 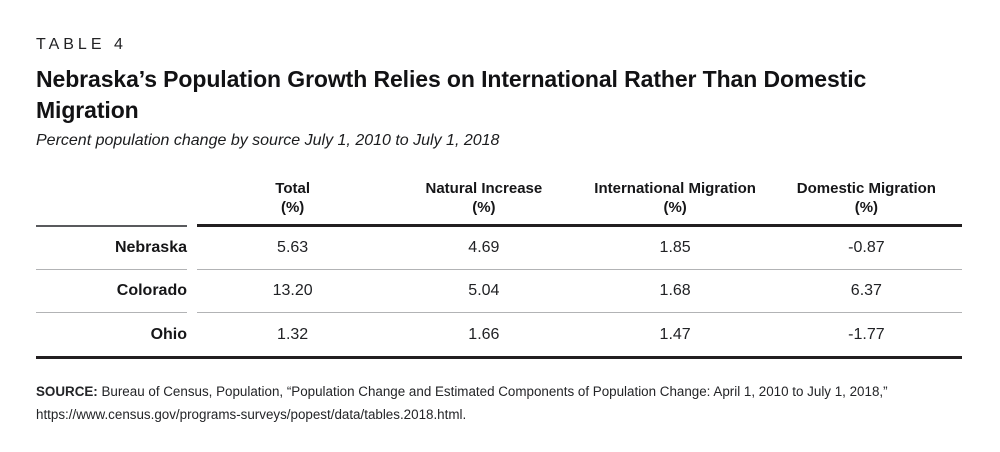 I want to click on row-data-cells: 1.32 1.66 1.47 -1.77, so click(x=579, y=334).